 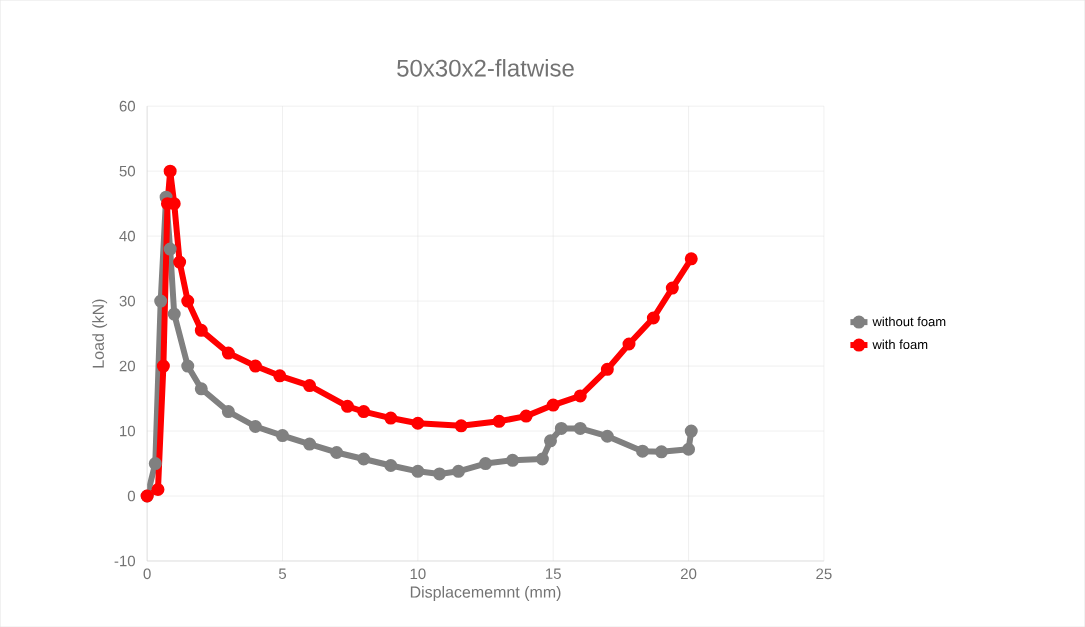 What do you see at coordinates (127, 366) in the screenshot?
I see `y-tick-label: 20` at bounding box center [127, 366].